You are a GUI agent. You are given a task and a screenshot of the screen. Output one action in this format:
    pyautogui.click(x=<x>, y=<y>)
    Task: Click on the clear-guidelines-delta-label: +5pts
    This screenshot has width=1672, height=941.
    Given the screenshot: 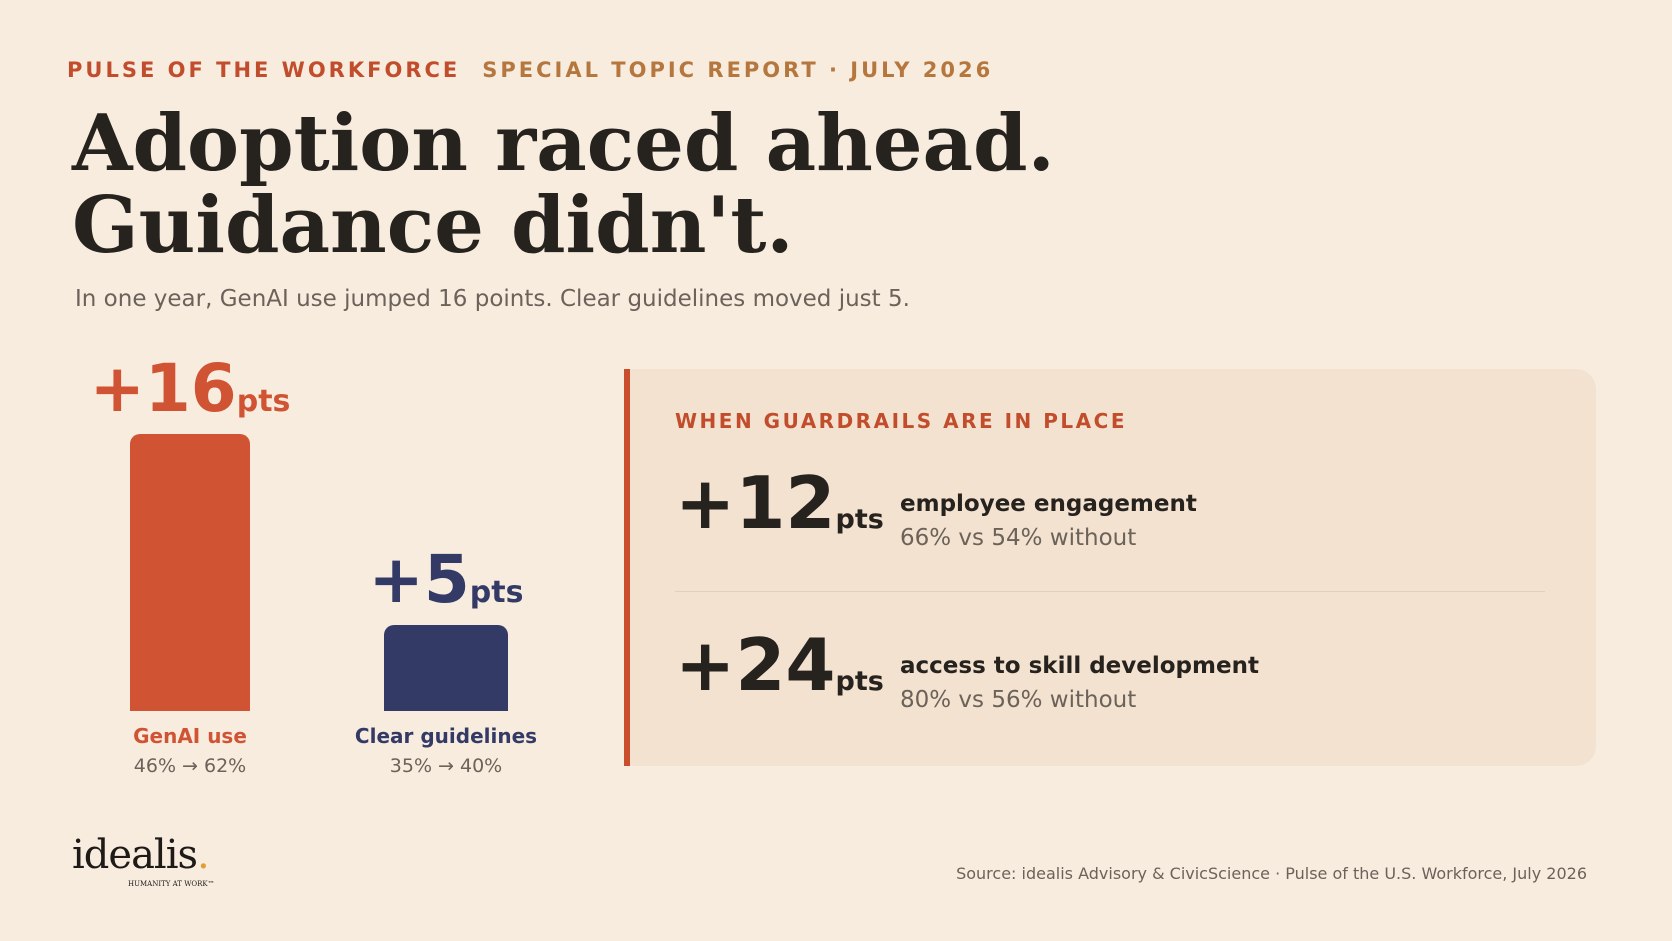 What is the action you would take?
    pyautogui.click(x=446, y=579)
    